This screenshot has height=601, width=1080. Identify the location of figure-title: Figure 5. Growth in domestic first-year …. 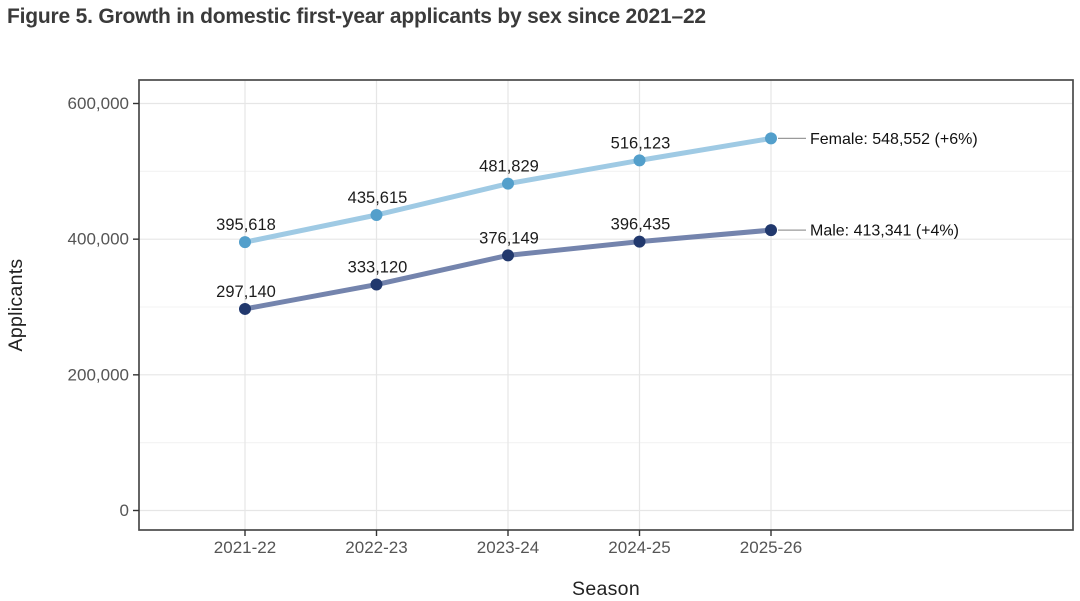
(356, 16).